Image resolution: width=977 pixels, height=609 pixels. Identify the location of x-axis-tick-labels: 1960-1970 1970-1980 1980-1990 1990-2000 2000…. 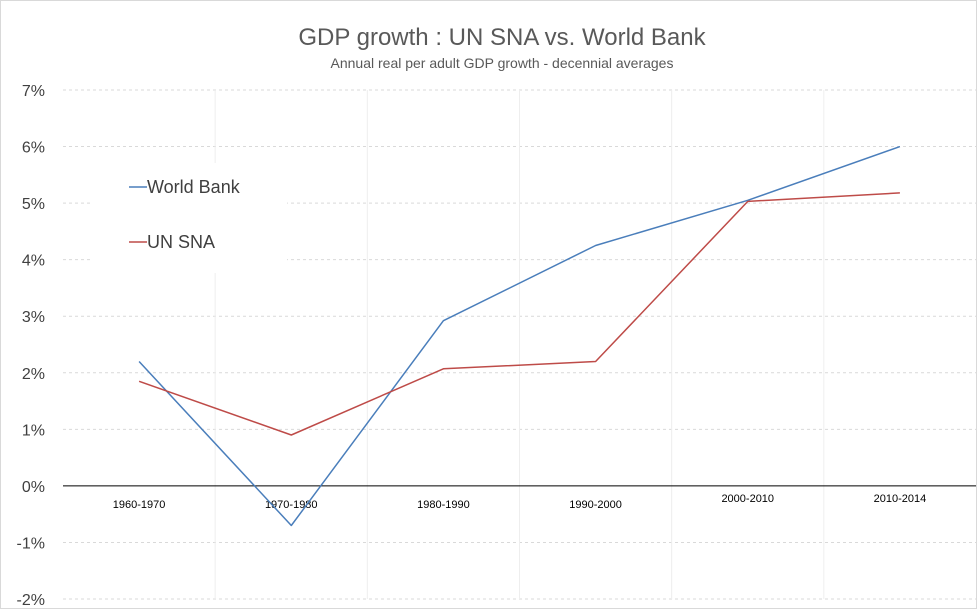
(519, 502).